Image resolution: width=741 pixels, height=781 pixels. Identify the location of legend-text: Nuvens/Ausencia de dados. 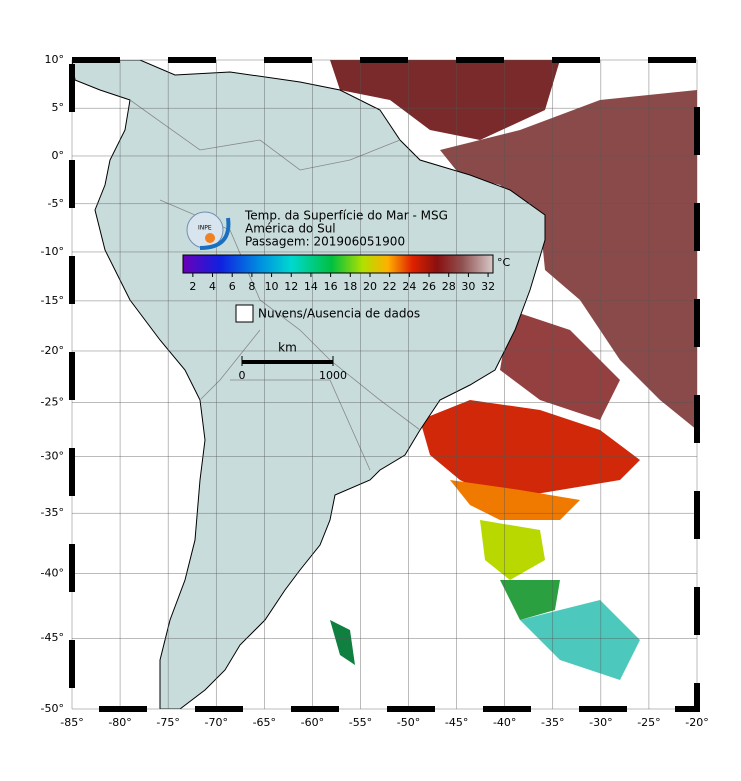
(339, 314).